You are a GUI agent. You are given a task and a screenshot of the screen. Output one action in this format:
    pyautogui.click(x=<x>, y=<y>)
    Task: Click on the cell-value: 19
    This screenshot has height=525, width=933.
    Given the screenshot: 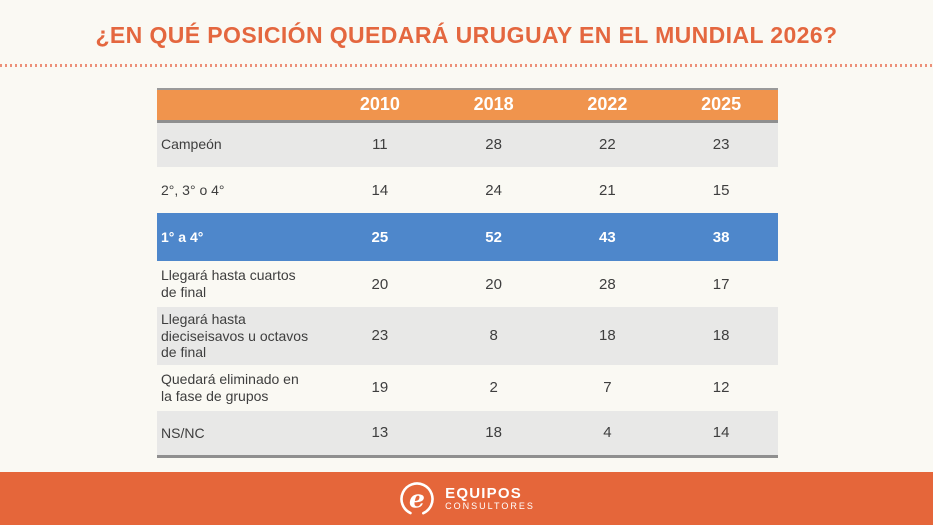 What is the action you would take?
    pyautogui.click(x=380, y=388)
    